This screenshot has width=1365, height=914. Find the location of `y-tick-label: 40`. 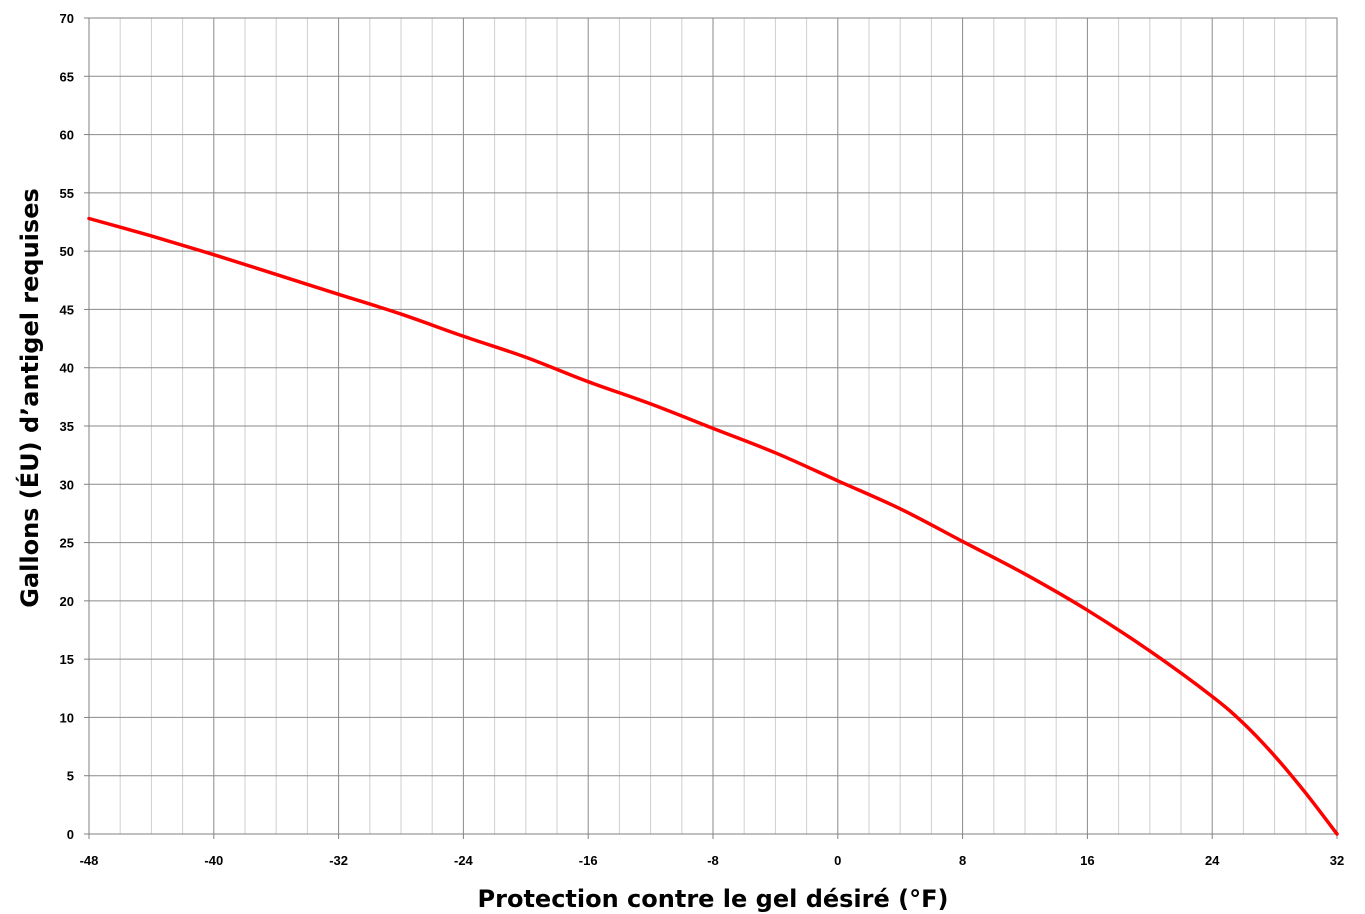

y-tick-label: 40 is located at coordinates (67, 368).